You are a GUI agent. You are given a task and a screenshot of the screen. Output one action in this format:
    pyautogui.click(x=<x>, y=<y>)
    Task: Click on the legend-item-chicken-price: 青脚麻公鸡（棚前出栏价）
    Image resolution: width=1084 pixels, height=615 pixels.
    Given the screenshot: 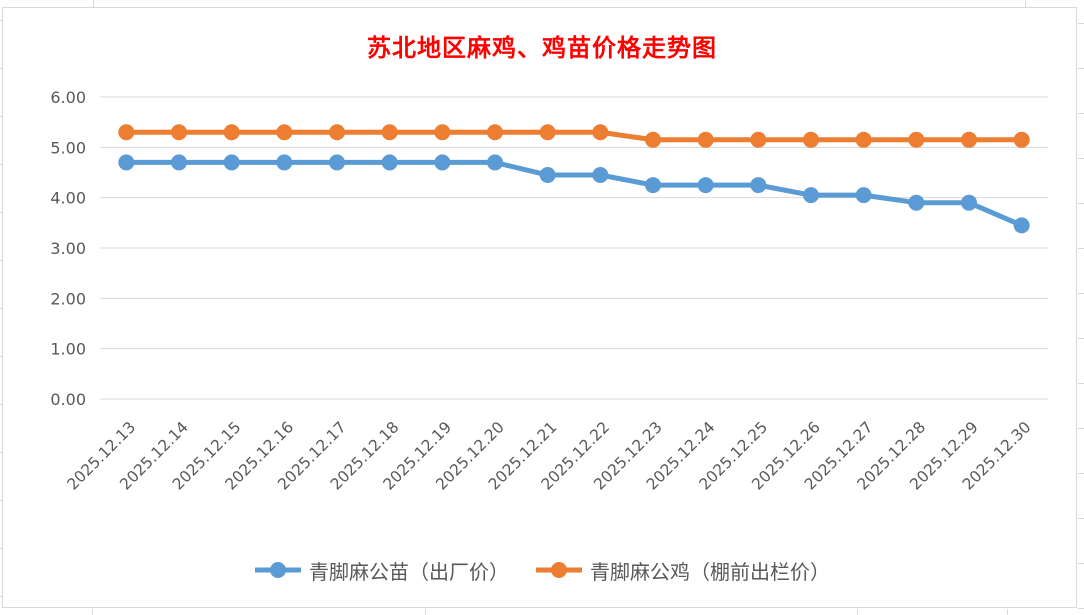 What is the action you would take?
    pyautogui.click(x=682, y=570)
    